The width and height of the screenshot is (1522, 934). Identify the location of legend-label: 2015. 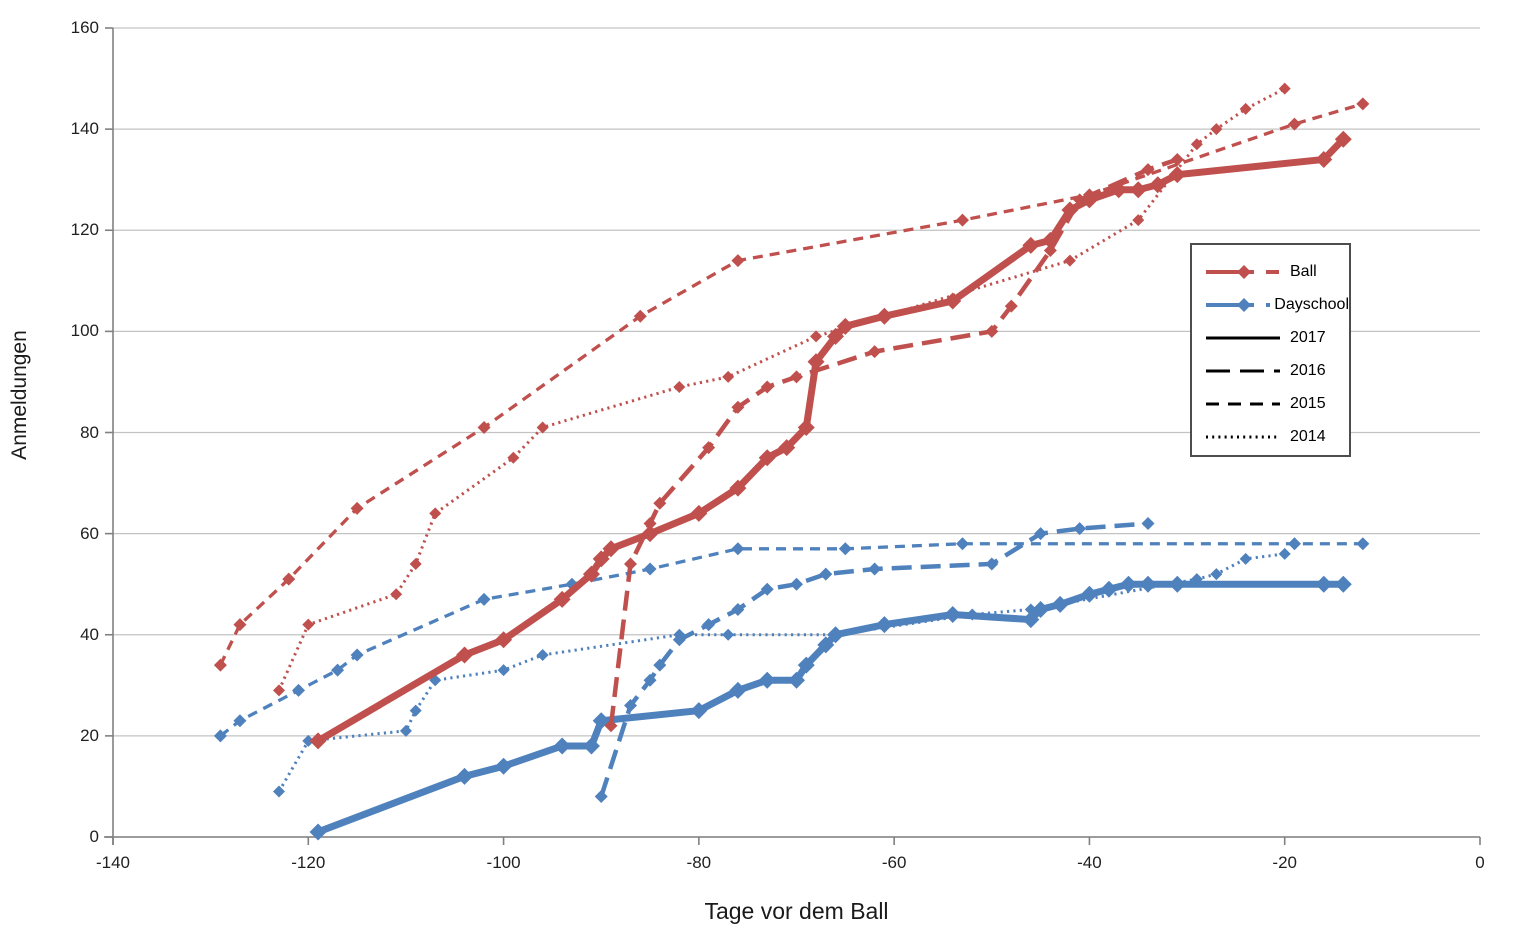
(1308, 403).